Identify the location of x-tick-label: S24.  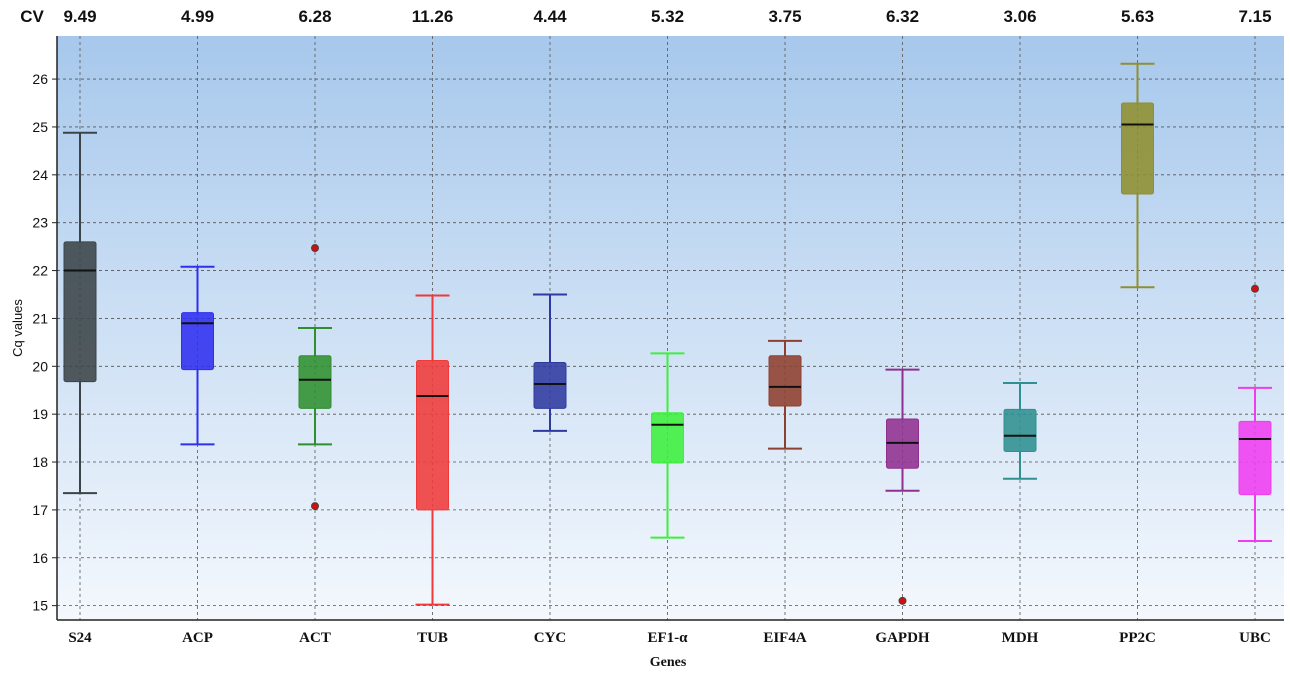
(80, 638).